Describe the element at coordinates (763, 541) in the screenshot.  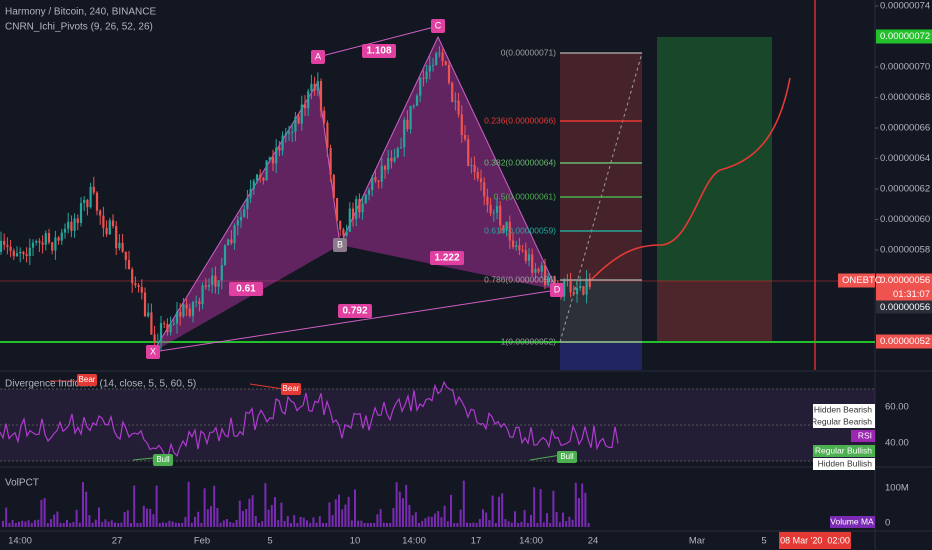
I see `time-label: 5` at that location.